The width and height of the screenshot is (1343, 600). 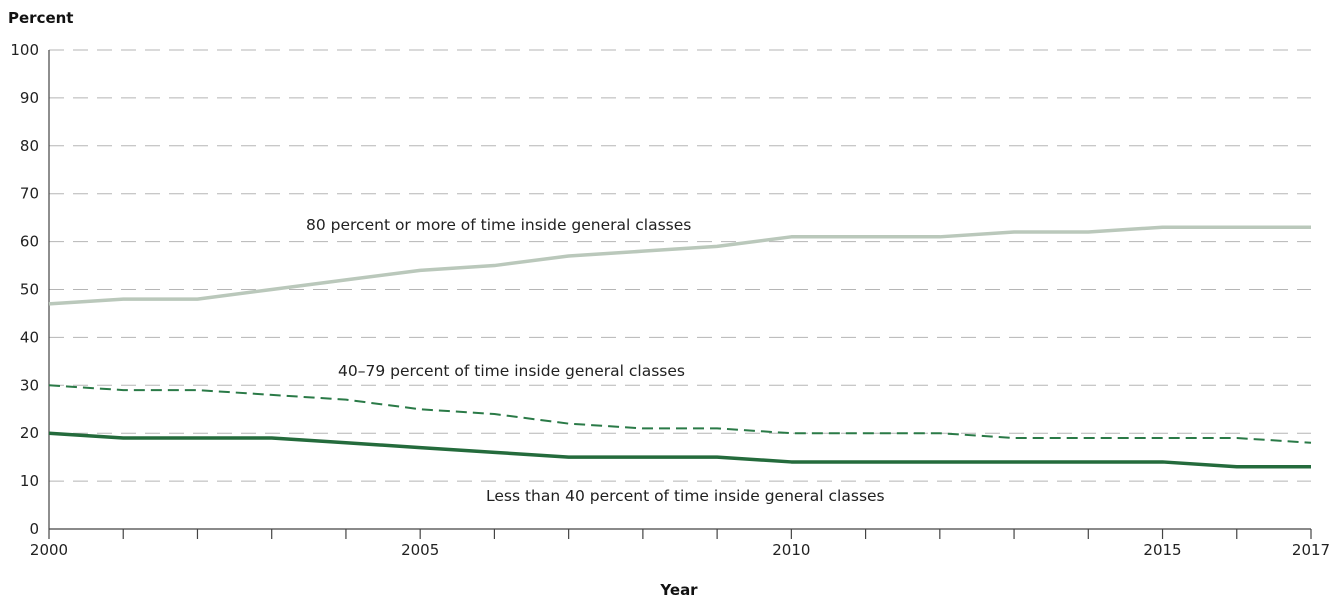 I want to click on y-tick-label: 60, so click(x=29, y=242).